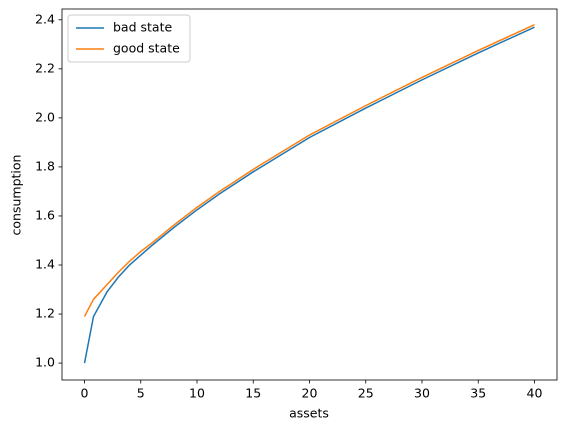  What do you see at coordinates (45, 362) in the screenshot?
I see `y-tick-label: 1.0` at bounding box center [45, 362].